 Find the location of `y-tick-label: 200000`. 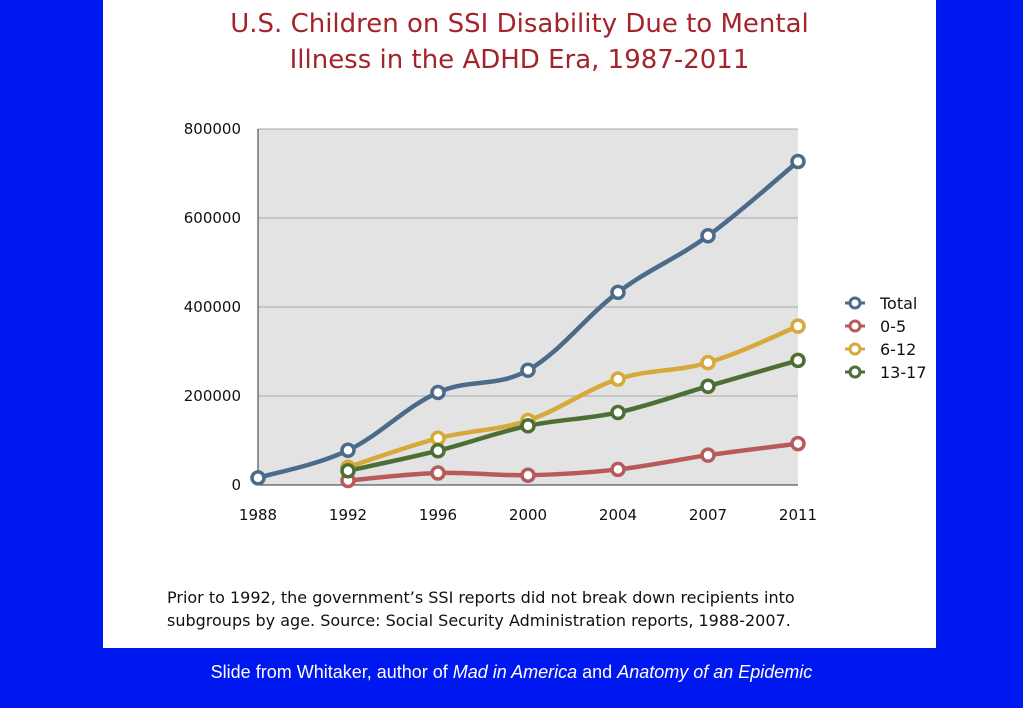

y-tick-label: 200000 is located at coordinates (212, 396).